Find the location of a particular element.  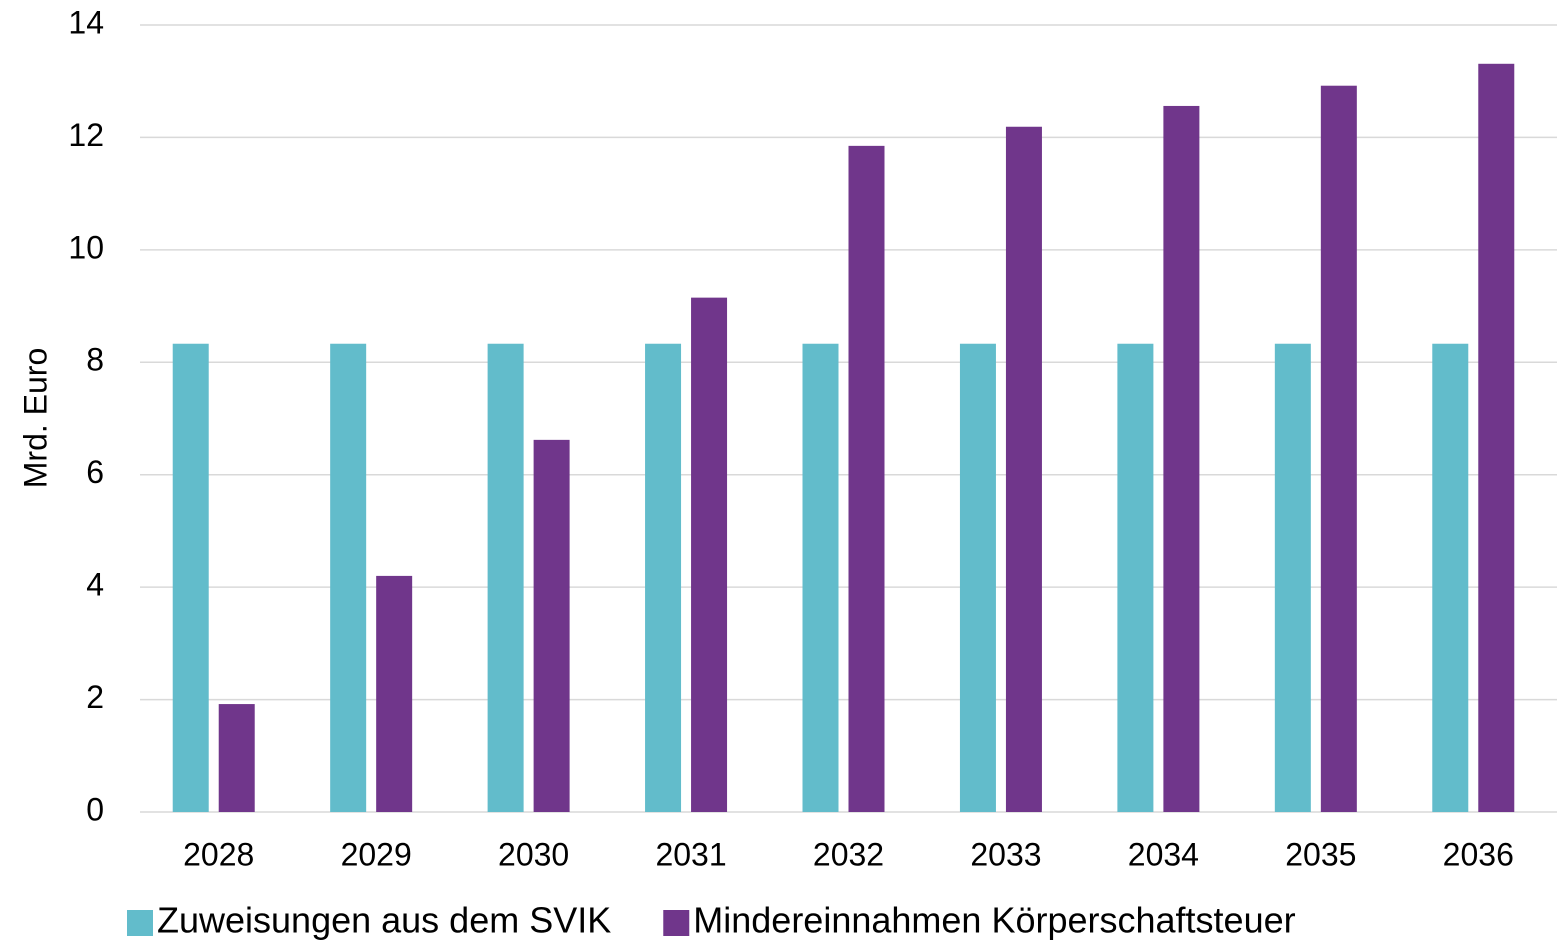

y-tick-label: 10 is located at coordinates (86, 247).